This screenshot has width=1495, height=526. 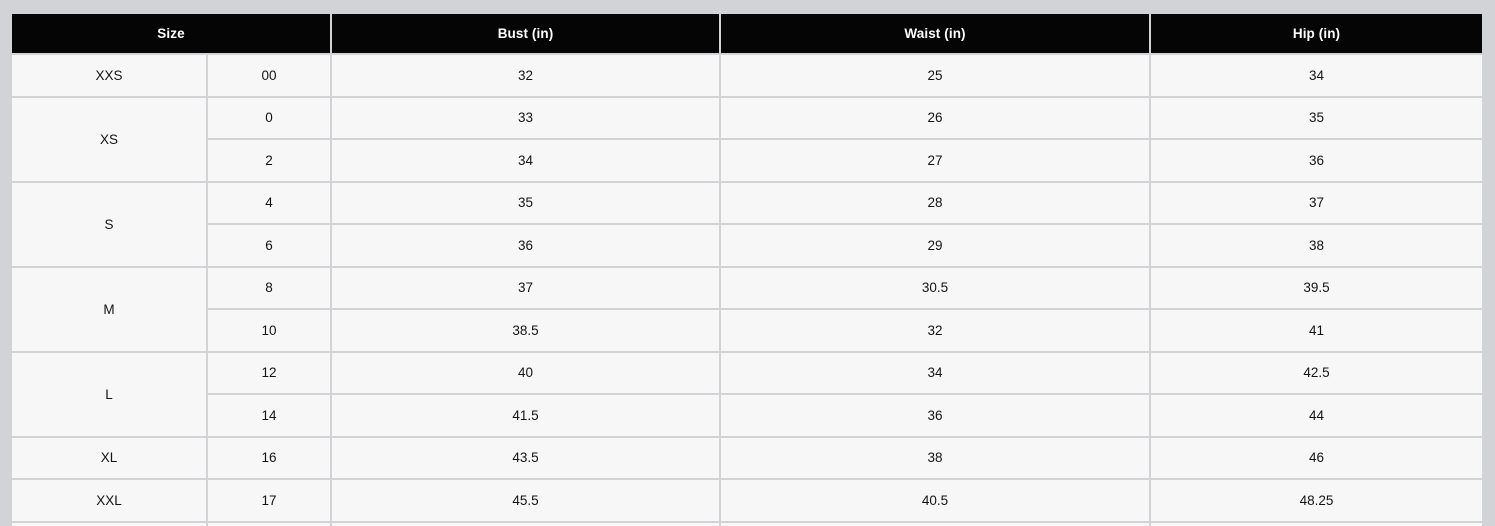 I want to click on bust-cell: 33, so click(x=526, y=117).